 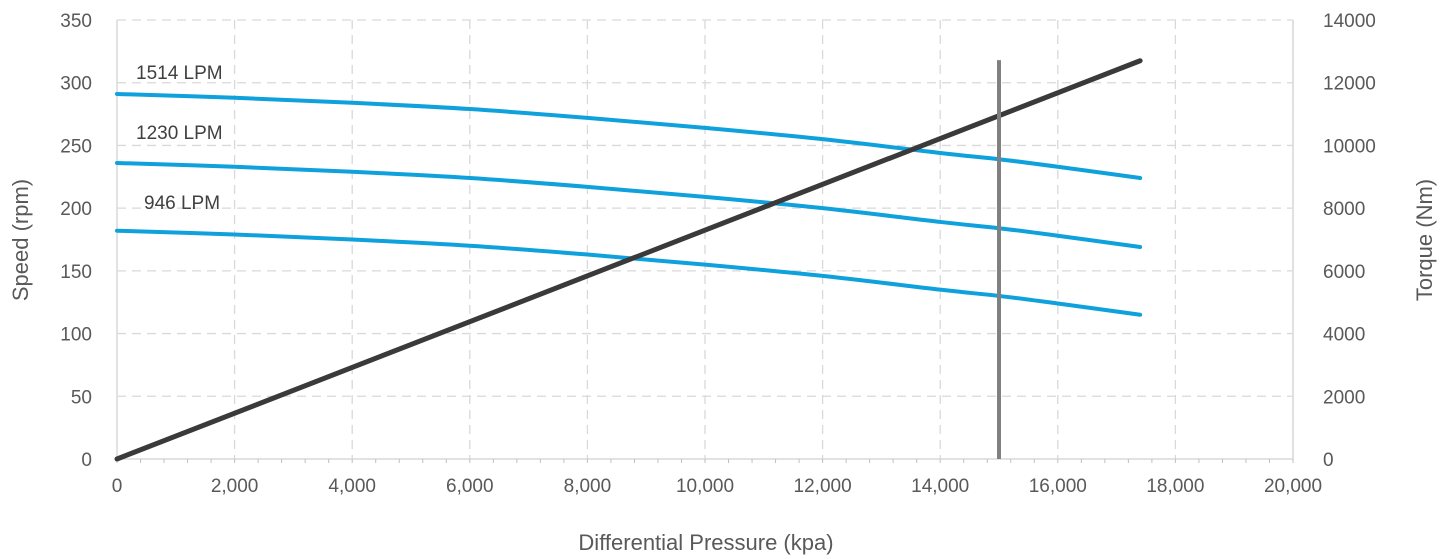 I want to click on x-axis-title: Differential Pressure (kpa), so click(x=705, y=542).